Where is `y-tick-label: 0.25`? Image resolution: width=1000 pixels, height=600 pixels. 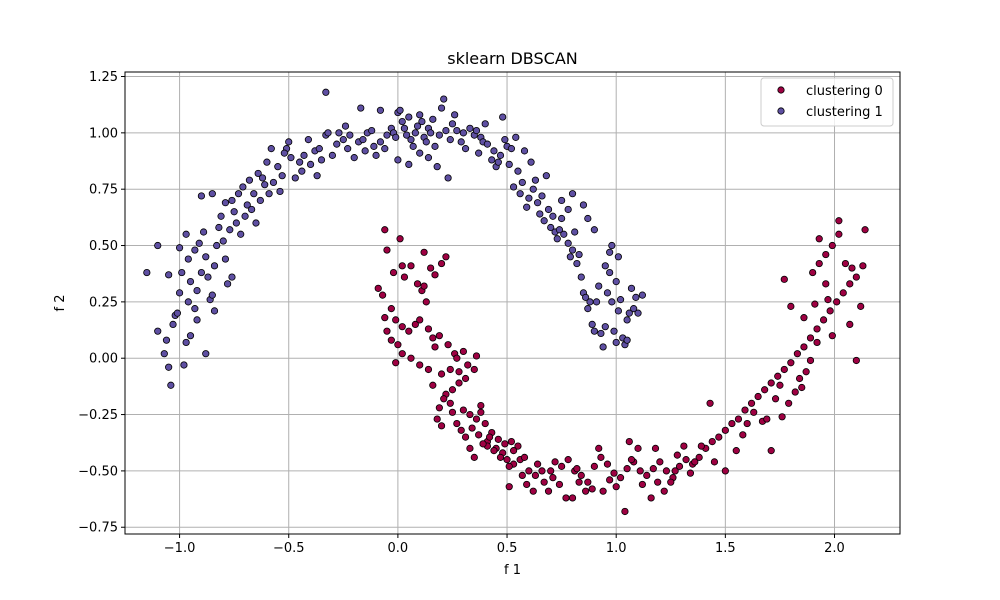
y-tick-label: 0.25 is located at coordinates (103, 302).